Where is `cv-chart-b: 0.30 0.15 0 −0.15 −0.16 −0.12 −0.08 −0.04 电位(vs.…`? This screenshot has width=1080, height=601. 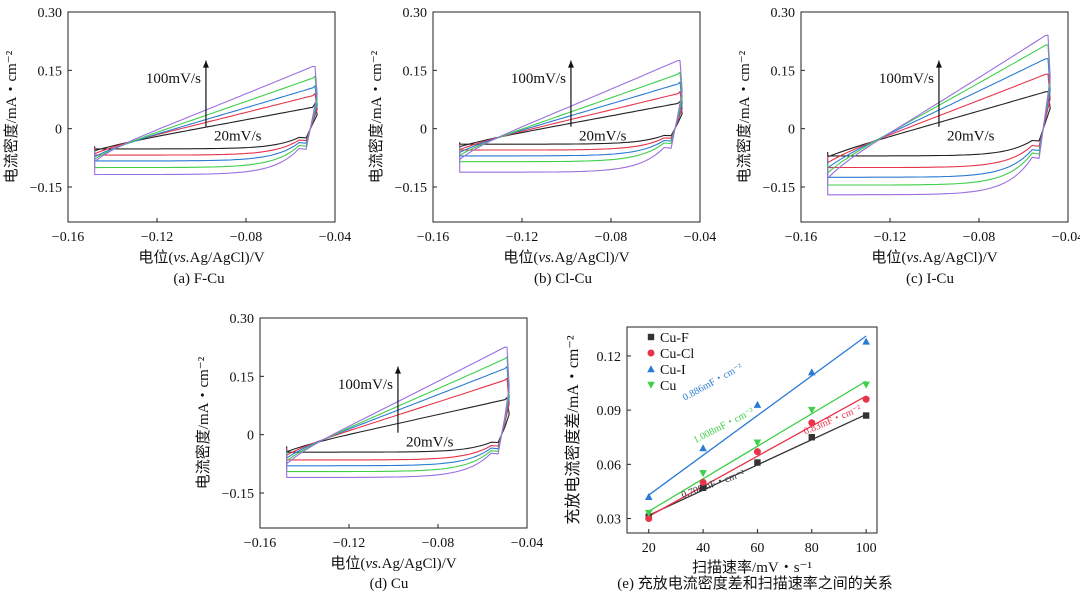 cv-chart-b: 0.30 0.15 0 −0.15 −0.16 −0.12 −0.08 −0.04 电位(vs.… is located at coordinates (542, 136).